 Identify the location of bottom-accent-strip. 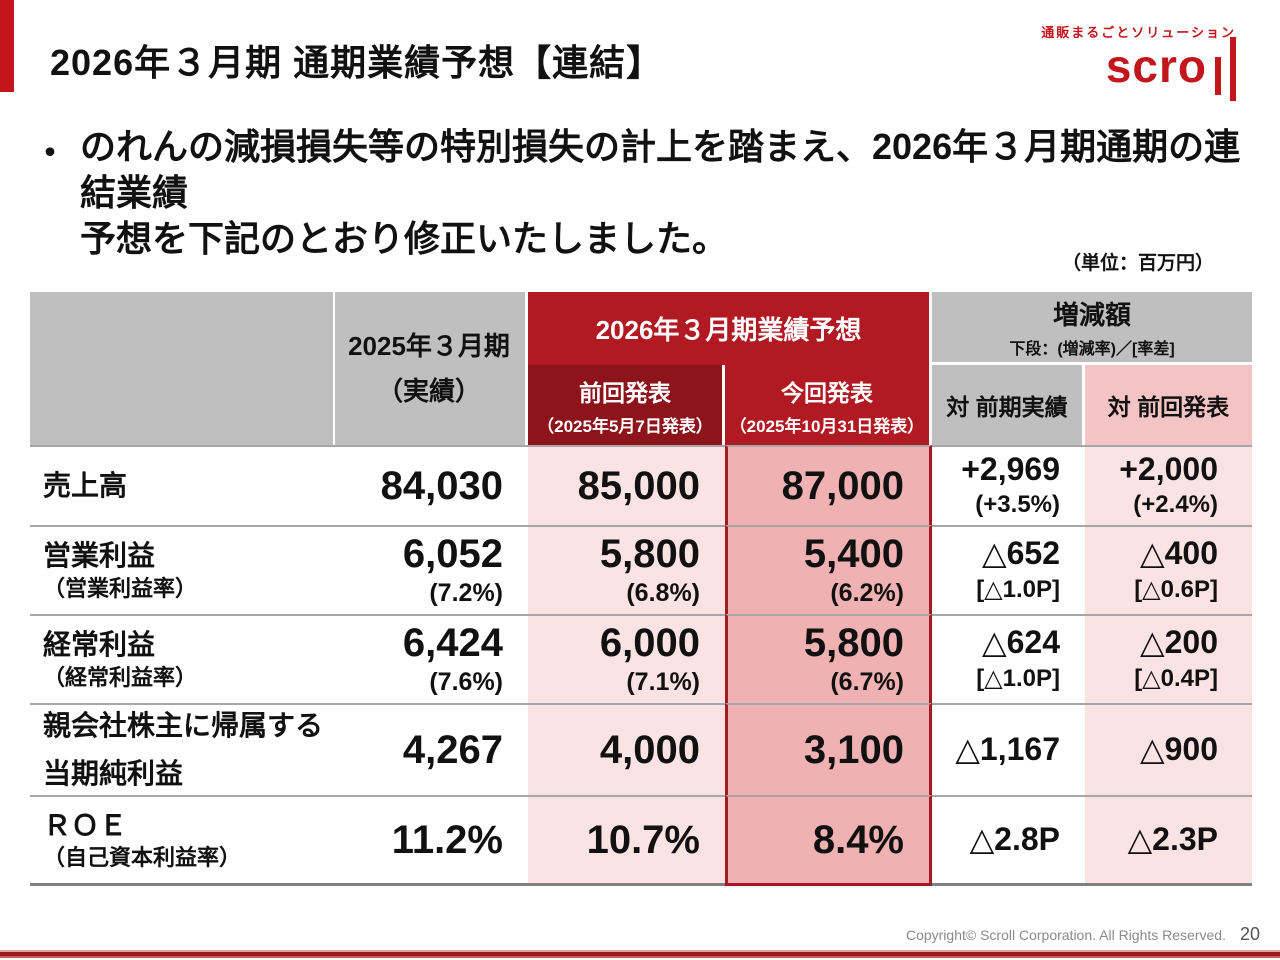
(640, 954).